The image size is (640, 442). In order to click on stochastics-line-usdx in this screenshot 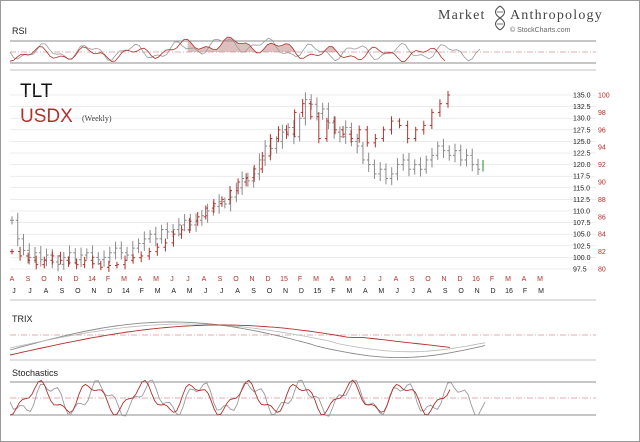, I will do `click(230, 397)`.